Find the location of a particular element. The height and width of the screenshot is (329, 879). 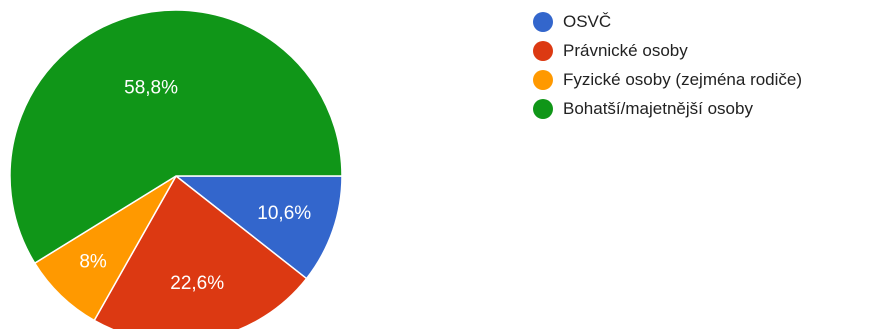

legend-swatch-bohatsi-osoby is located at coordinates (543, 108).